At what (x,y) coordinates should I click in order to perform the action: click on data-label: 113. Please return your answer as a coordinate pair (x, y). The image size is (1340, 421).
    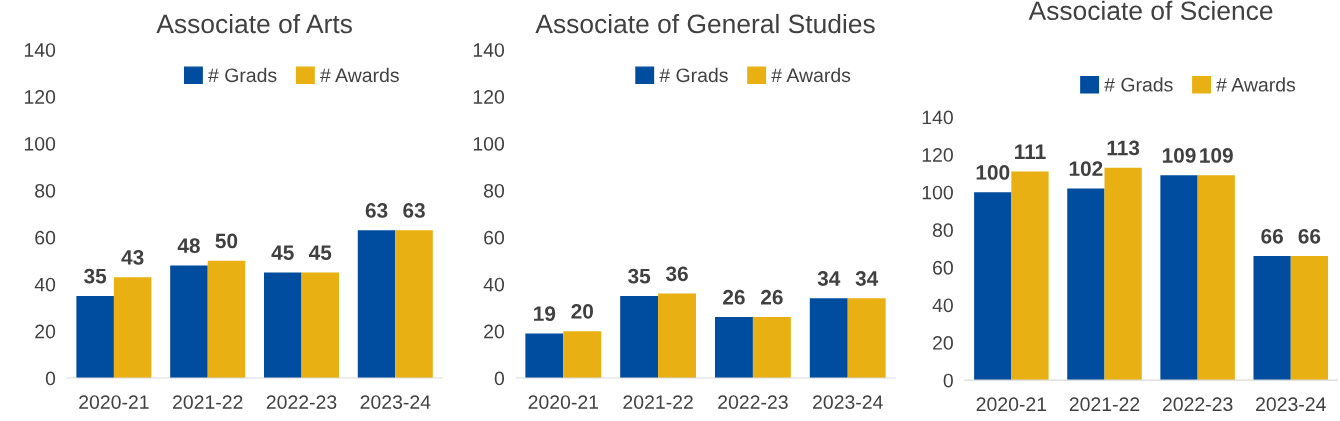
    Looking at the image, I should click on (1123, 148).